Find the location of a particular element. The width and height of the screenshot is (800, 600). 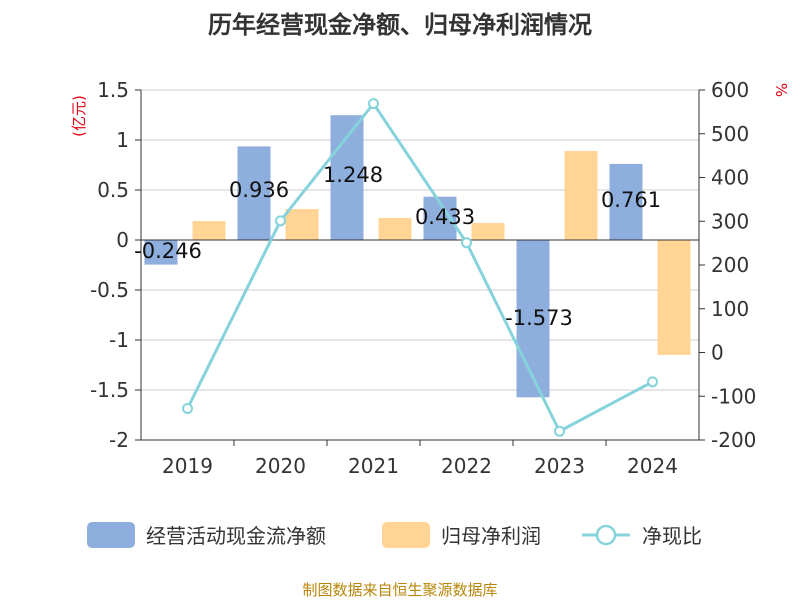

left-axis-tick-label: 1.5 is located at coordinates (113, 90).